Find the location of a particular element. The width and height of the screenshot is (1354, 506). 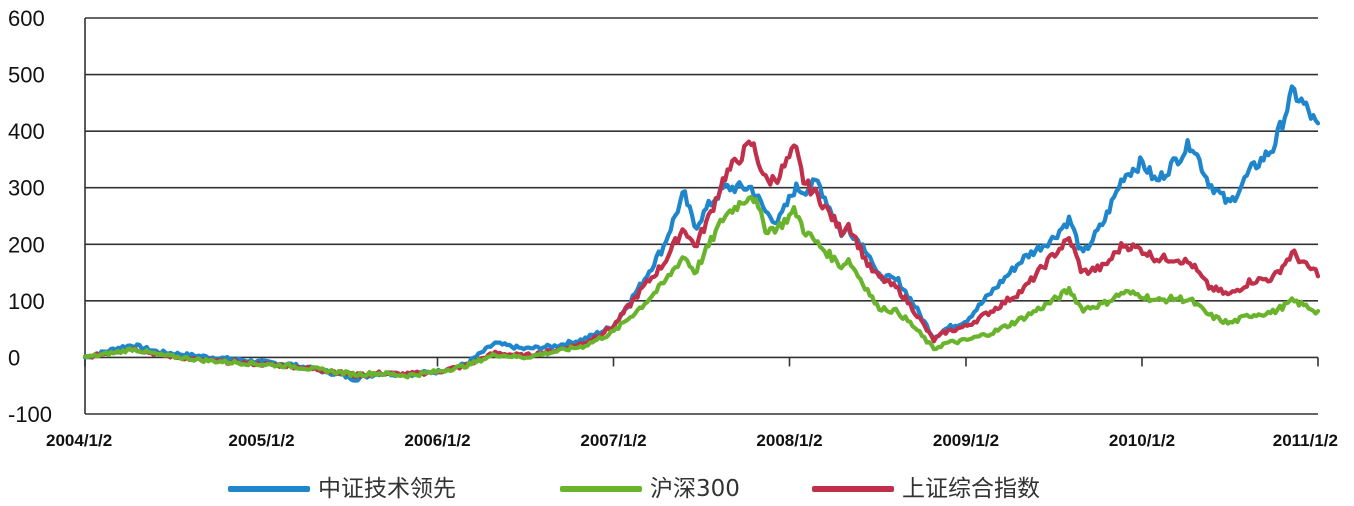

y-axis-ticks: 600 500 400 300 200 100 0 -100 is located at coordinates (30, 216).